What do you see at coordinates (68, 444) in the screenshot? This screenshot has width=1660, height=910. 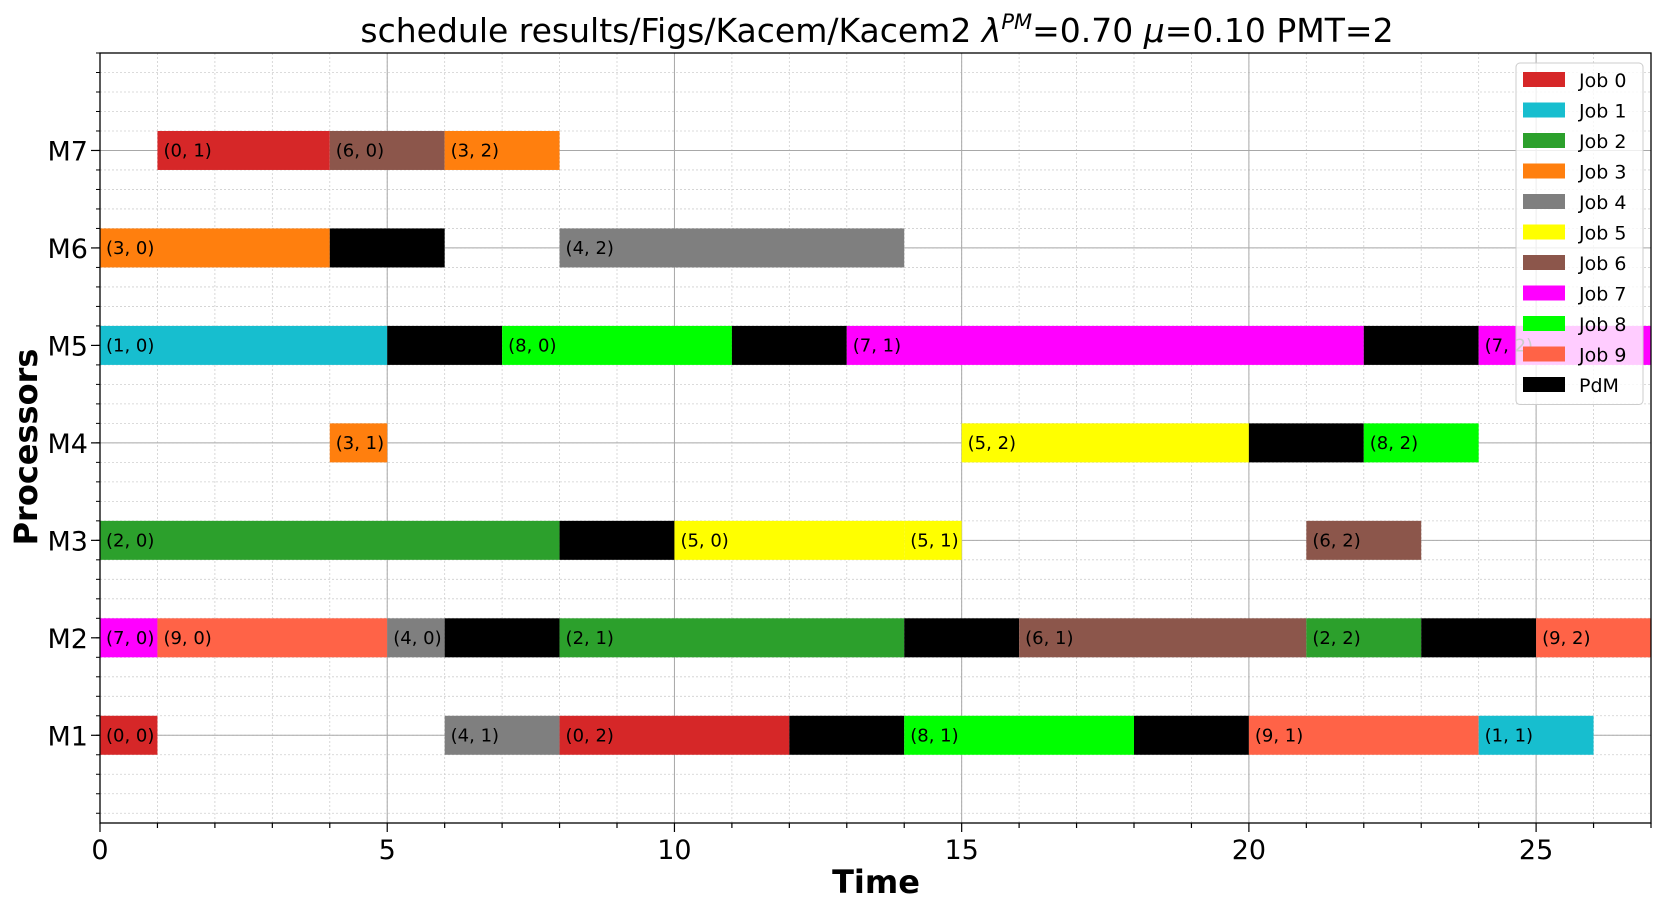 I see `y-tick-label: M4` at bounding box center [68, 444].